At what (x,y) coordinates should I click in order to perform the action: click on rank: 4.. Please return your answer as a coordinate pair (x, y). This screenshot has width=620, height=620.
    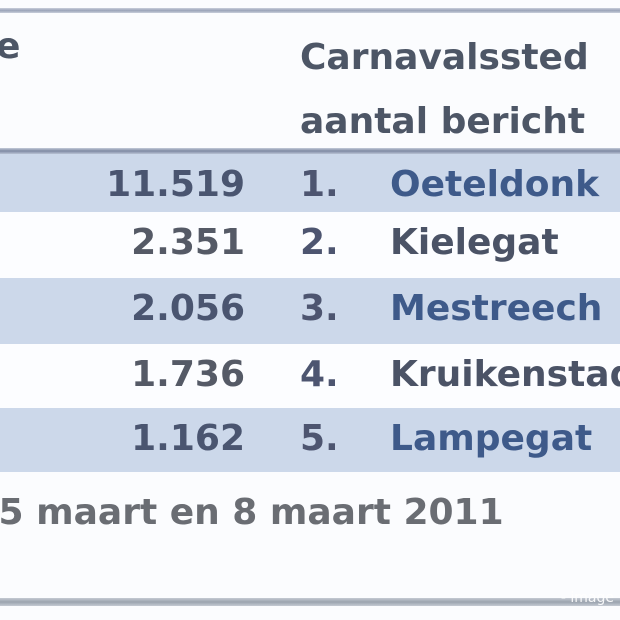
    Looking at the image, I should click on (319, 374).